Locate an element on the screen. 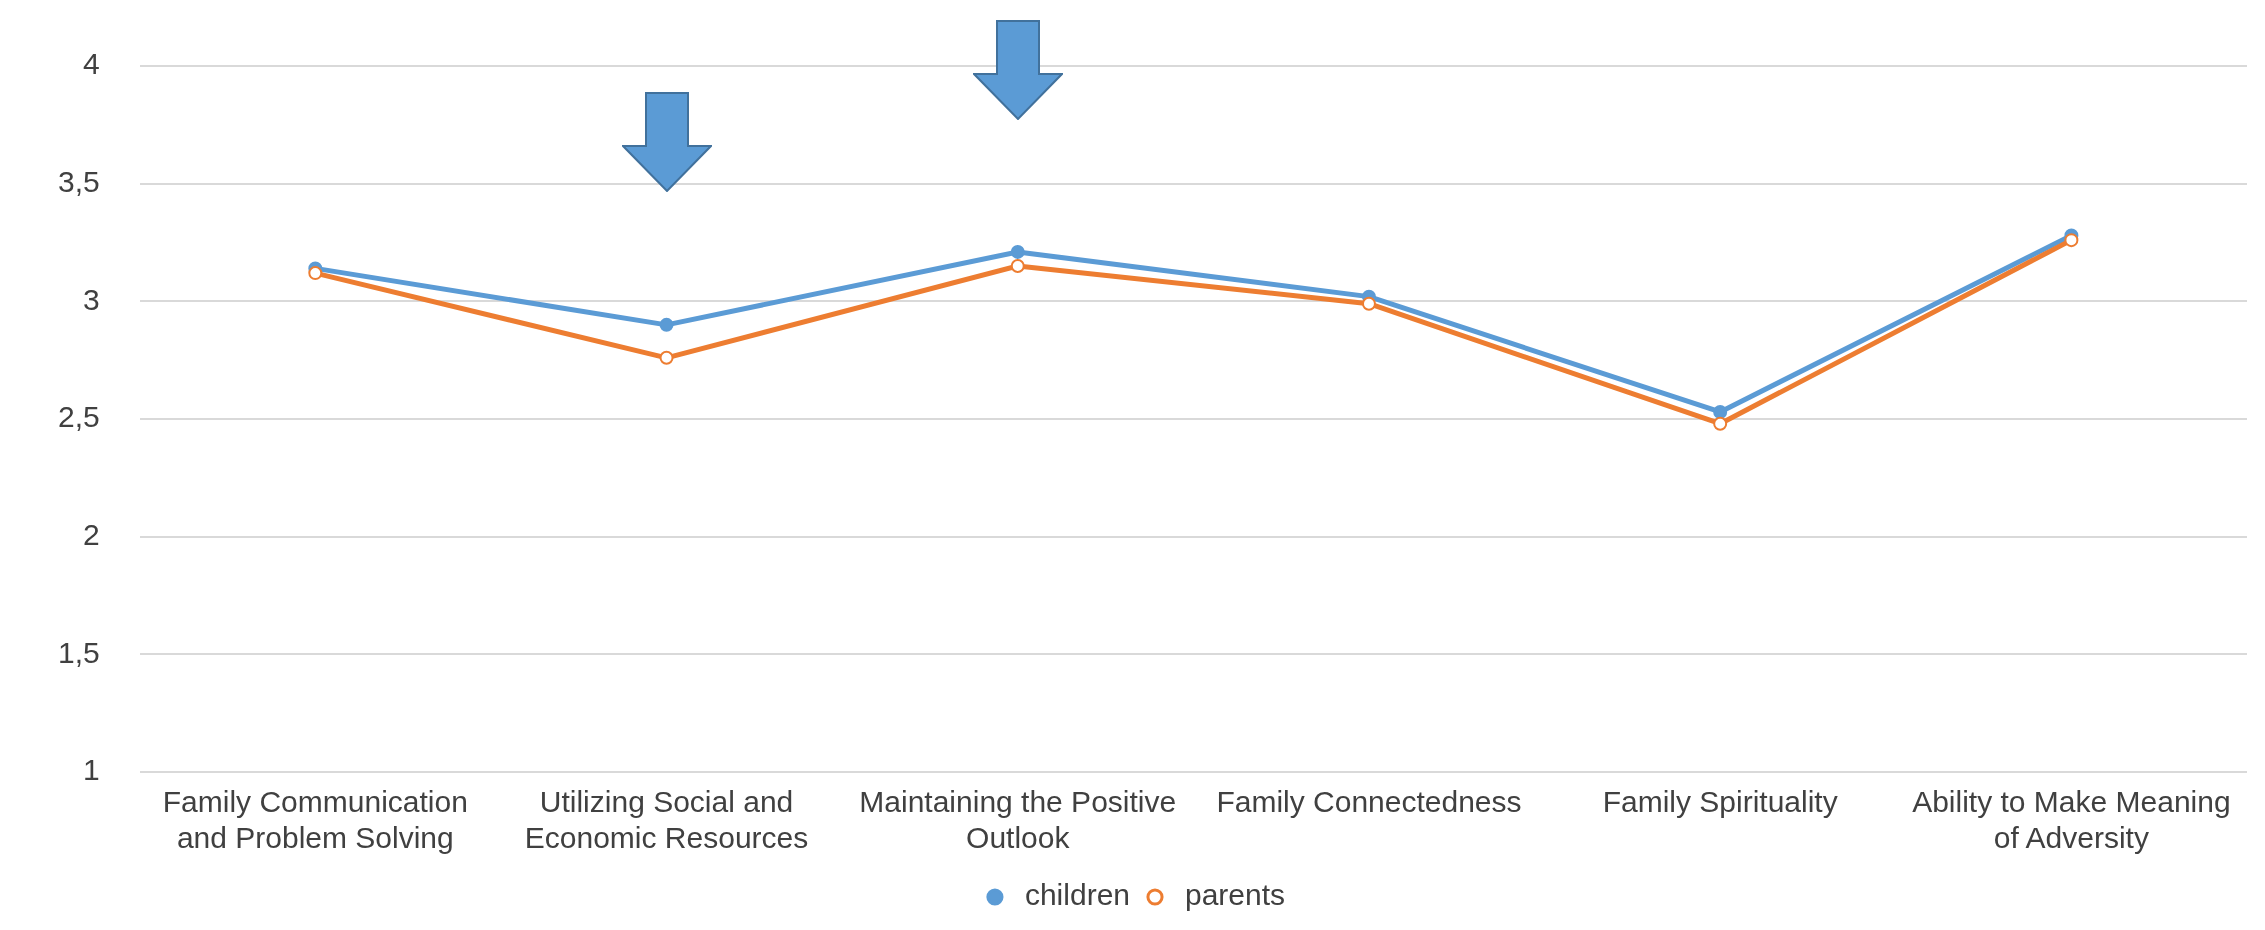 The width and height of the screenshot is (2265, 930). y-tick-label: 2,5 is located at coordinates (78, 417).